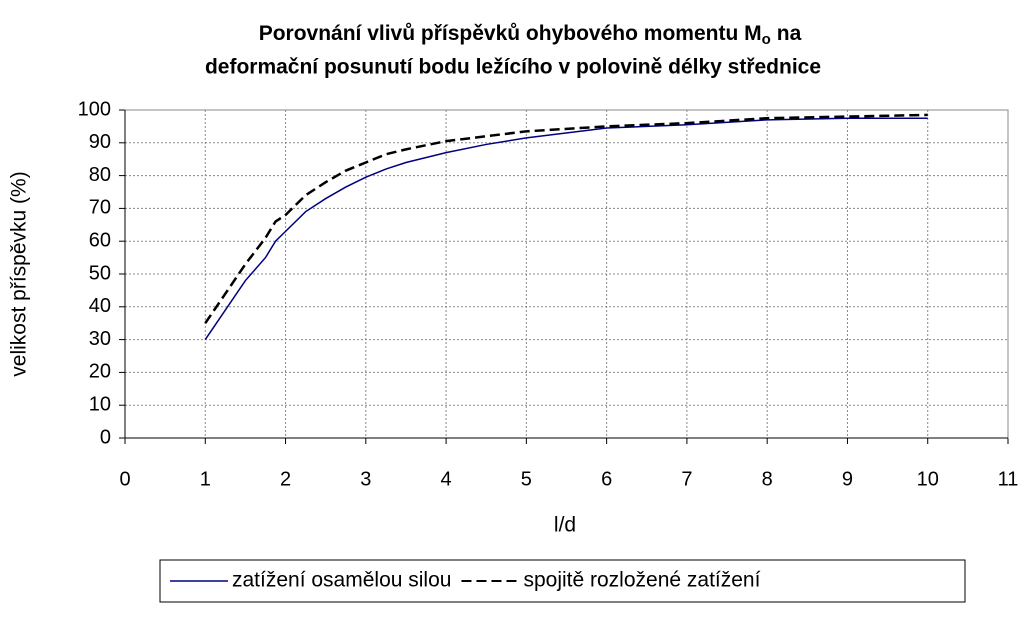  I want to click on x-tick-label: 6, so click(606, 479).